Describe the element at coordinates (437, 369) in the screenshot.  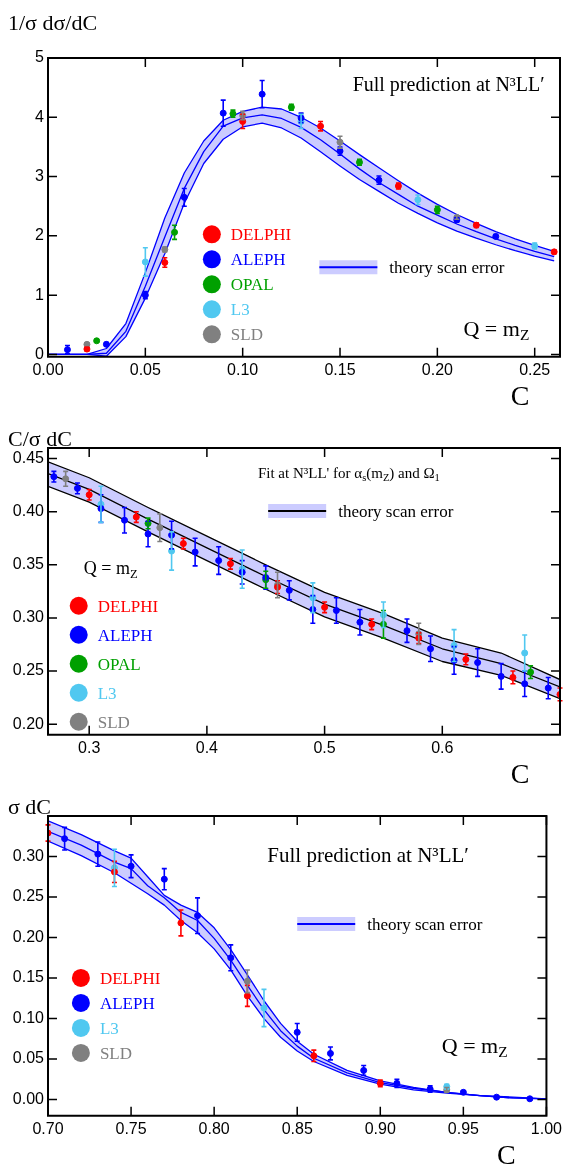
I see `x-tick-label: 0.20` at that location.